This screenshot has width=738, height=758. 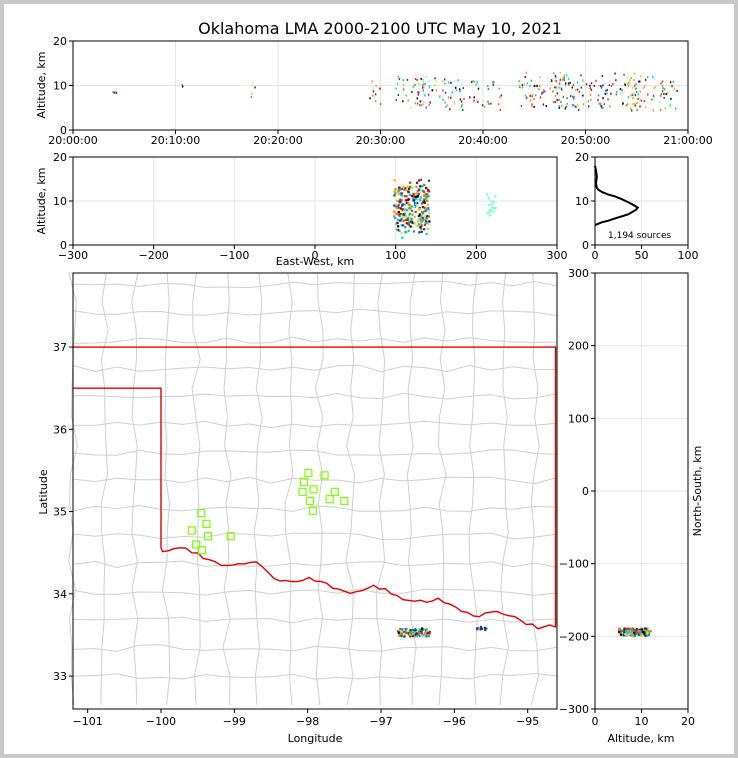 I want to click on y-tick-label: 36, so click(x=60, y=429).